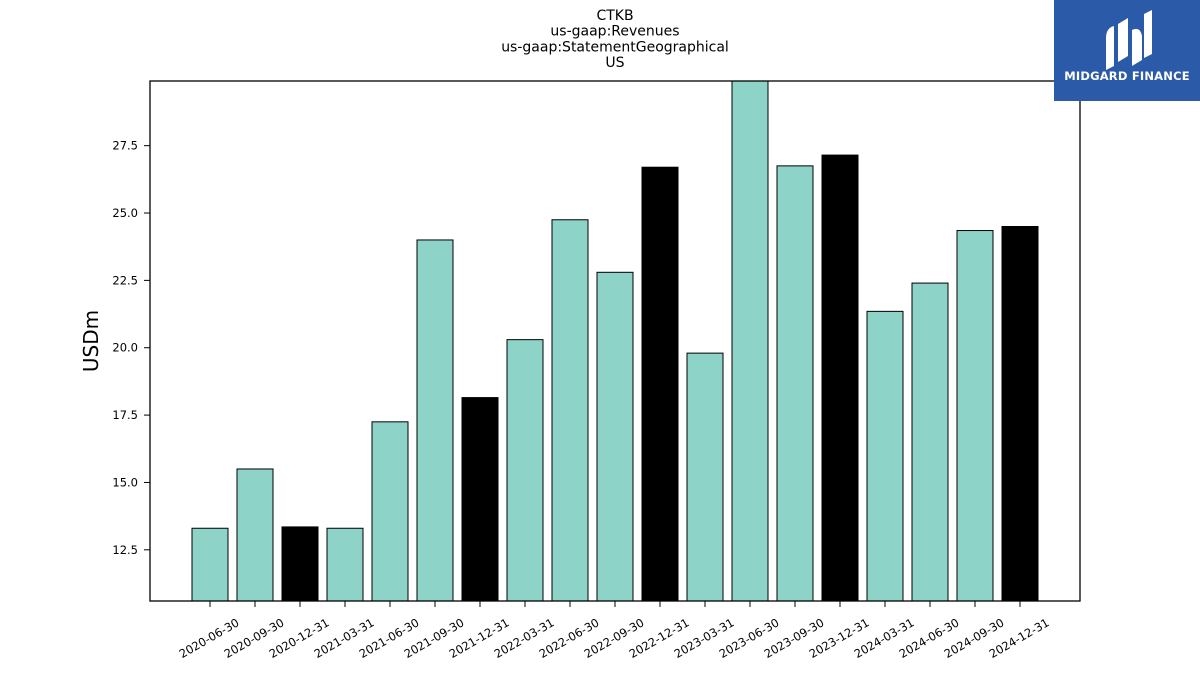 The height and width of the screenshot is (675, 1200). What do you see at coordinates (1127, 76) in the screenshot?
I see `logo-text: MIDGARD FINANCE` at bounding box center [1127, 76].